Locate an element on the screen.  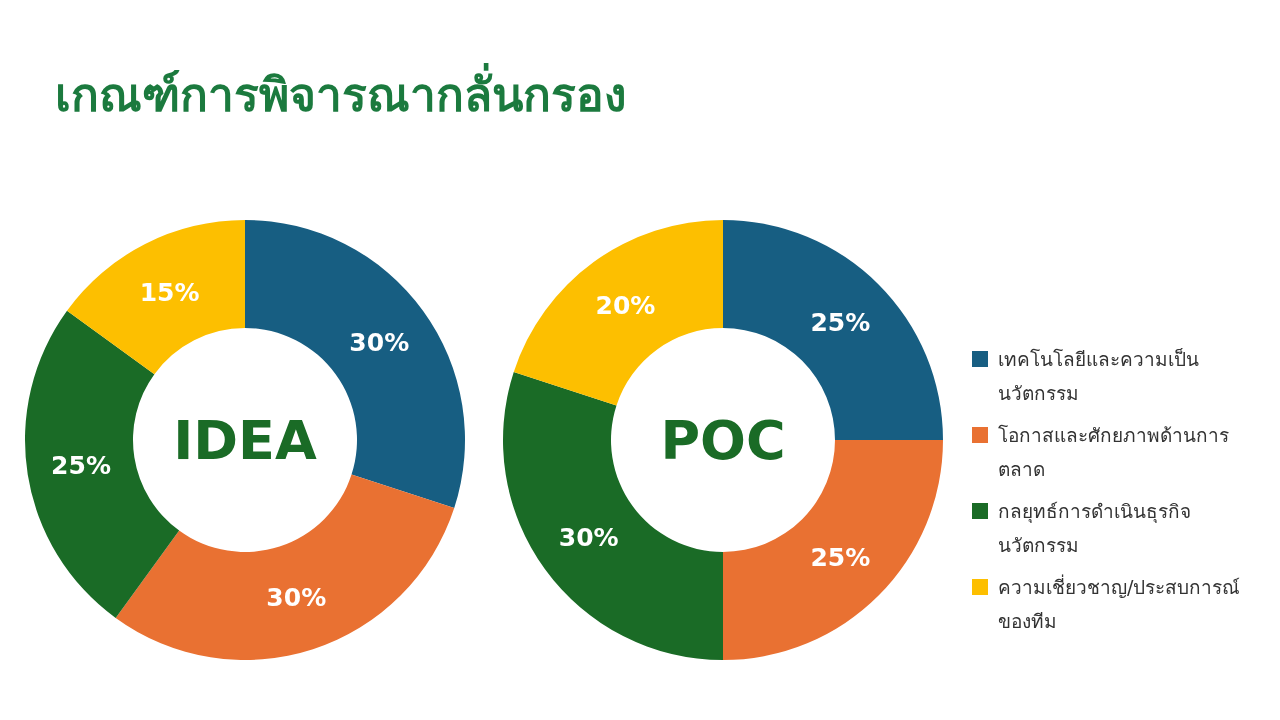
legend-label: กลยุทธ์การดำเนินธุรกิจนวัตกรรม is located at coordinates (1095, 528).